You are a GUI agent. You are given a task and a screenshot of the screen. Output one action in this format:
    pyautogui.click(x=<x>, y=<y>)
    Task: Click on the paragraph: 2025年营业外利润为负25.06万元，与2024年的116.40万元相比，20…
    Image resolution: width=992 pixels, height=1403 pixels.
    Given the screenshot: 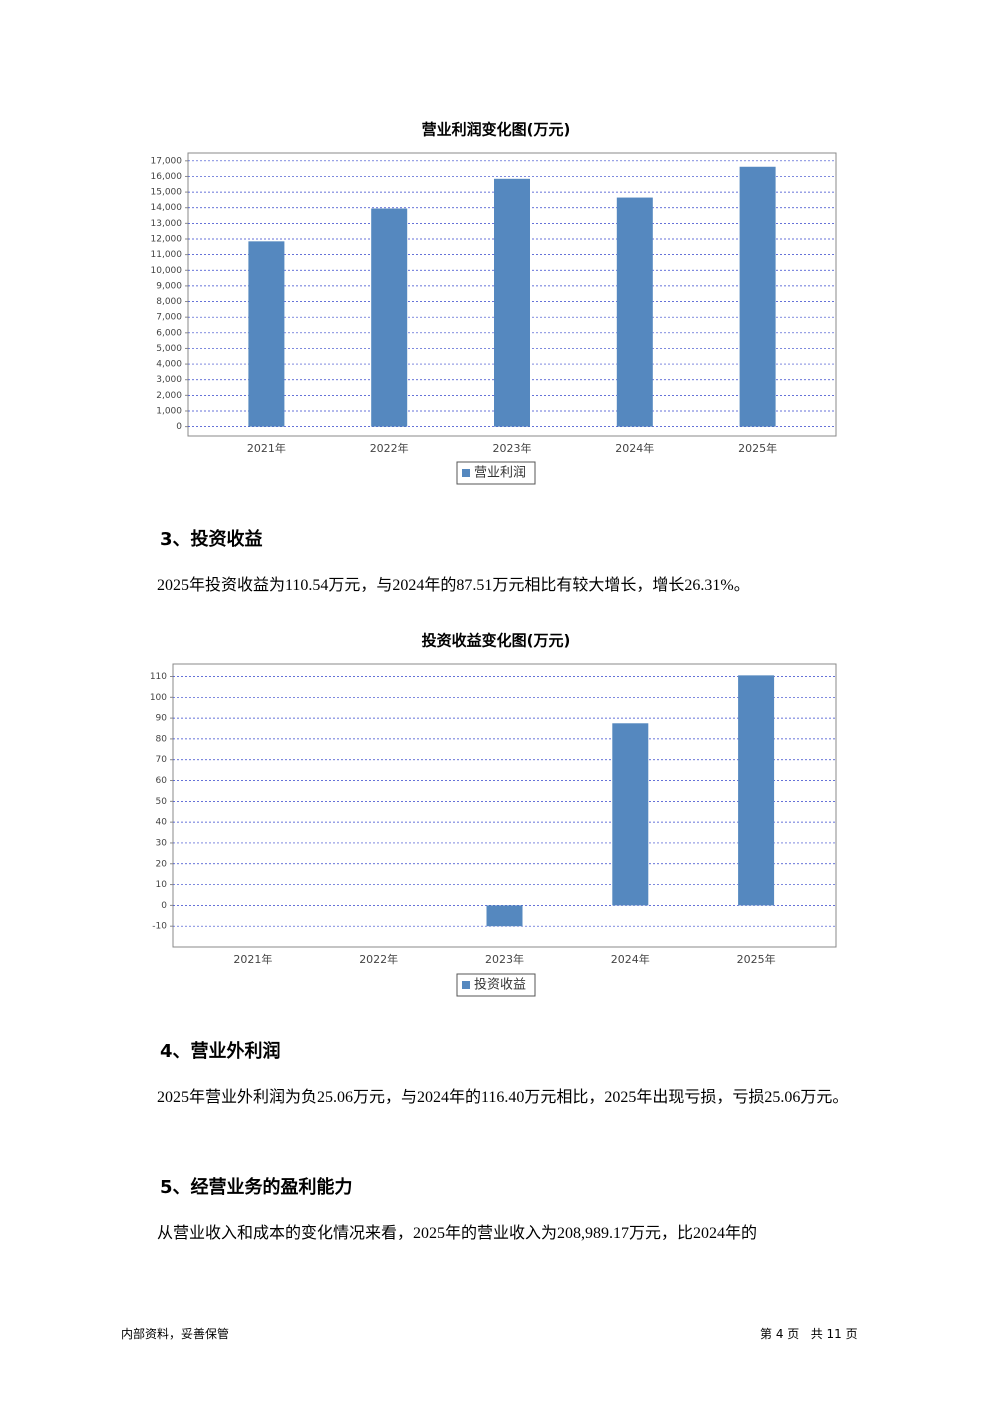 What is the action you would take?
    pyautogui.click(x=503, y=1097)
    